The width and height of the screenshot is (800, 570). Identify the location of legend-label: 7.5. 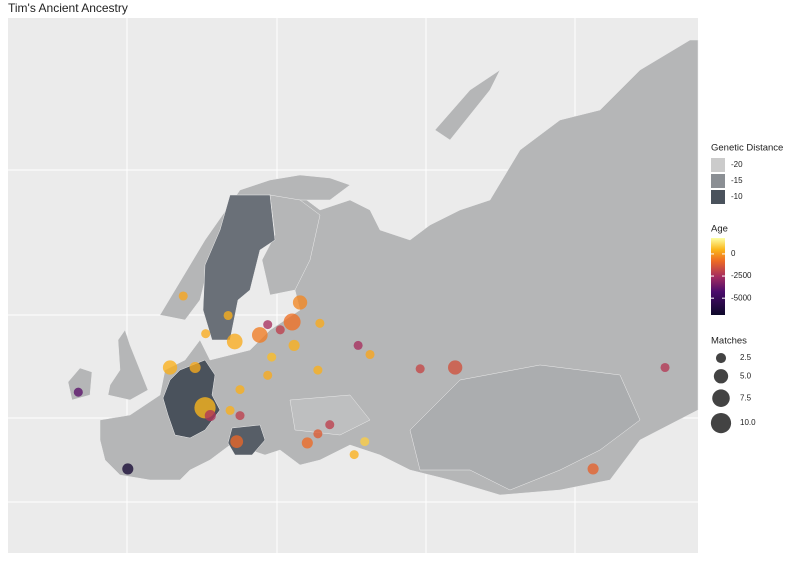
(746, 397).